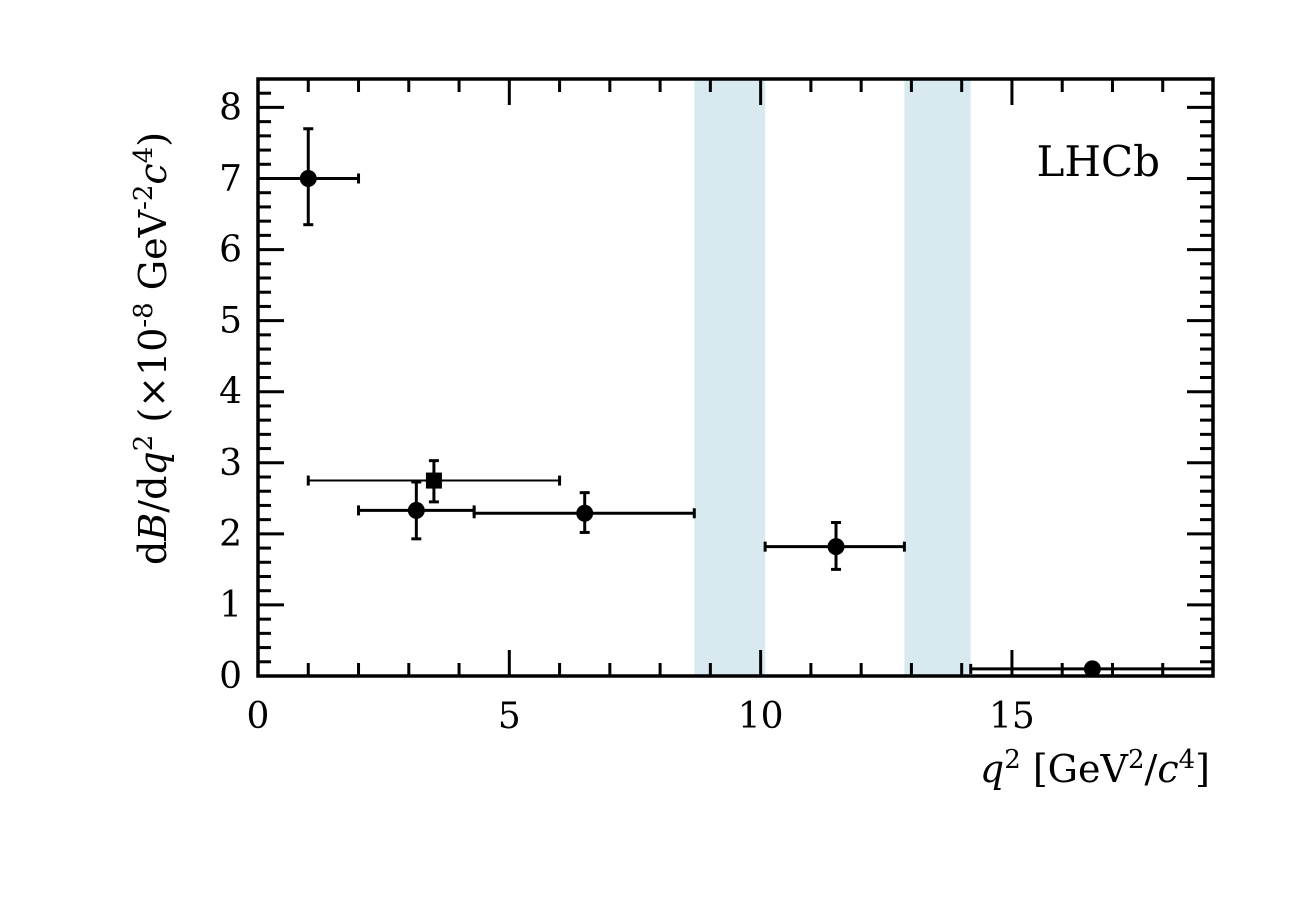 The height and width of the screenshot is (908, 1316). Describe the element at coordinates (761, 716) in the screenshot. I see `x-tick-label: 10` at that location.